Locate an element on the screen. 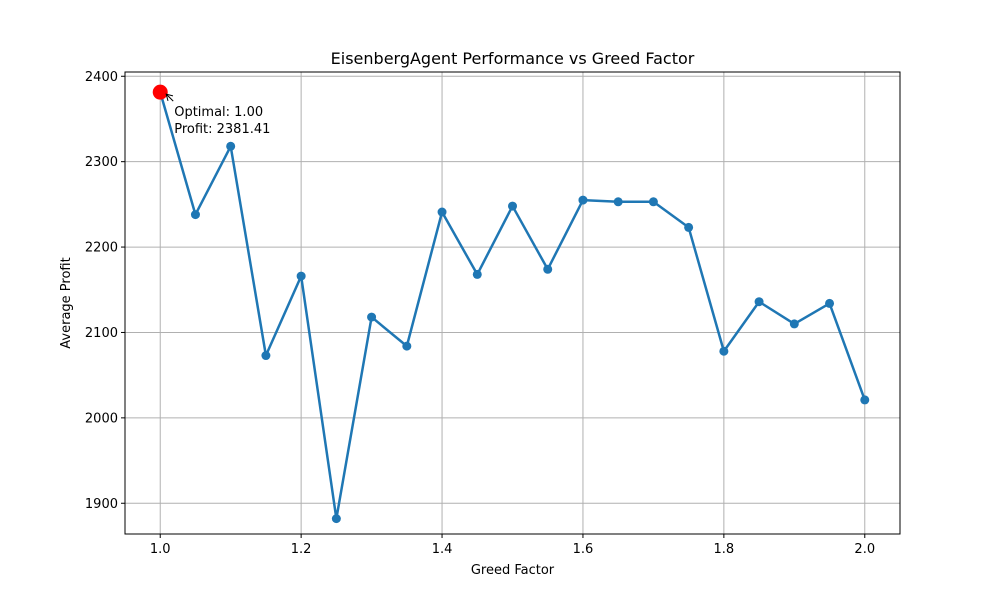 The width and height of the screenshot is (1000, 600). annotation-layer: Optimal: 1.00 Profit: 2381.41 is located at coordinates (217, 115).